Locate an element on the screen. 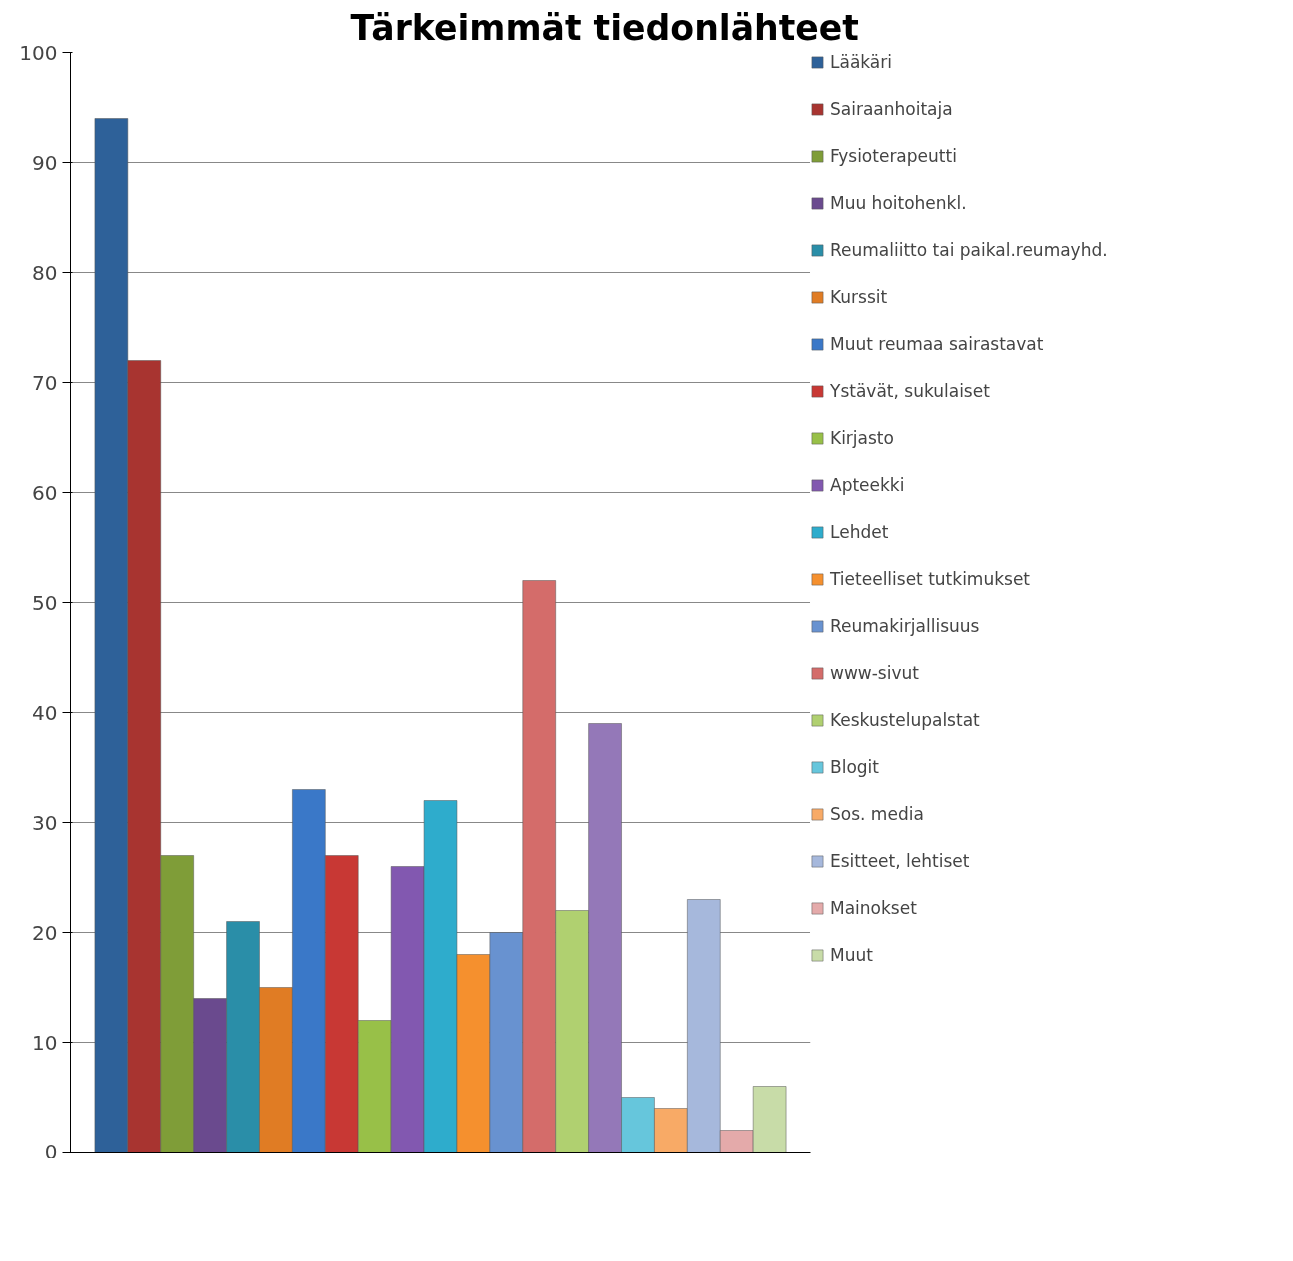  legend-label: Blogit is located at coordinates (854, 767).